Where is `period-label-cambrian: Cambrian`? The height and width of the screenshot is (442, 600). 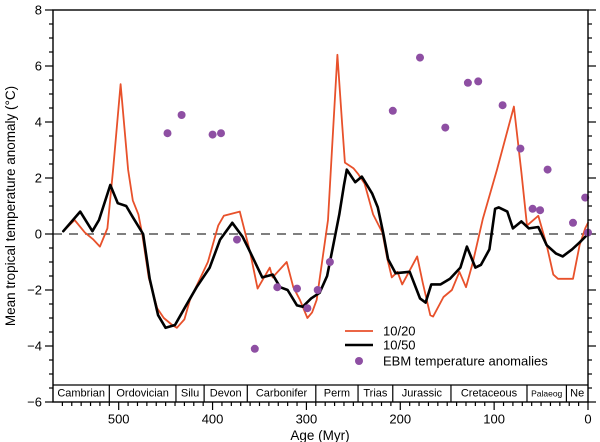
period-label-cambrian: Cambrian is located at coordinates (81, 394).